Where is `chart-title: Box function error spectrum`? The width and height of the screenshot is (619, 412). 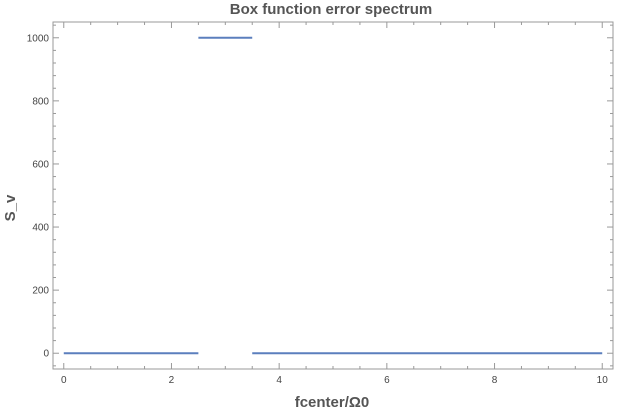 chart-title: Box function error spectrum is located at coordinates (331, 9).